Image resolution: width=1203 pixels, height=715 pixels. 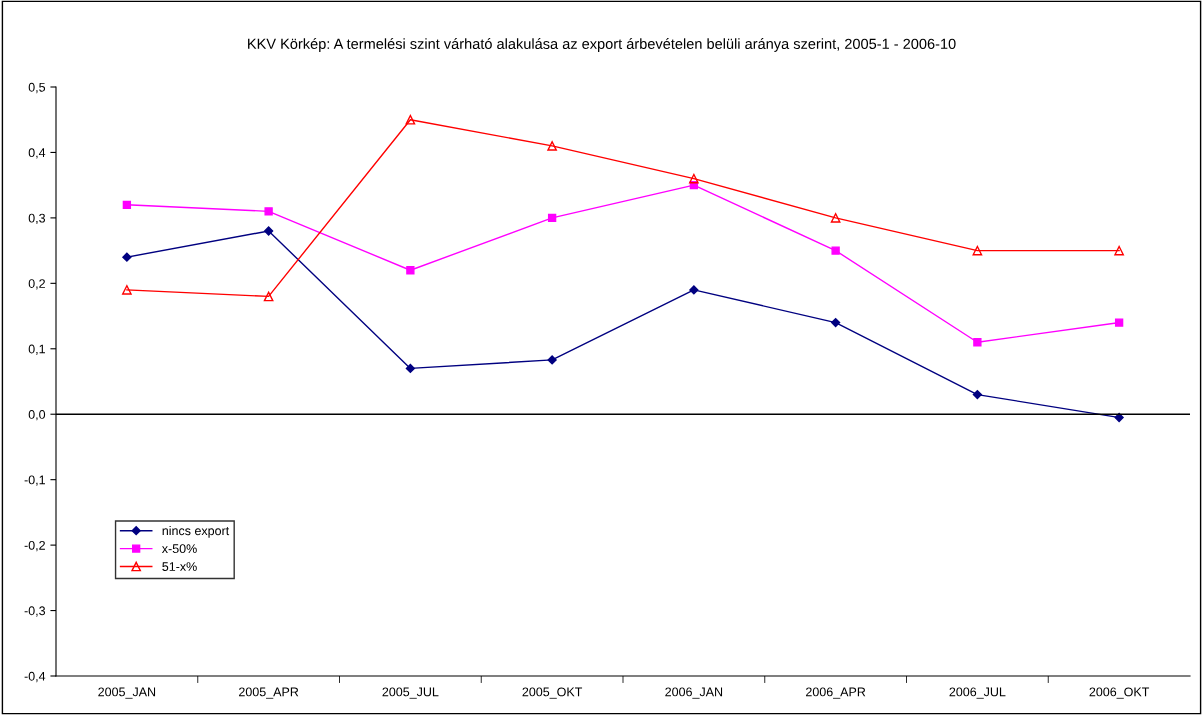 I want to click on x-tick-label: 2006_APR, so click(x=836, y=693).